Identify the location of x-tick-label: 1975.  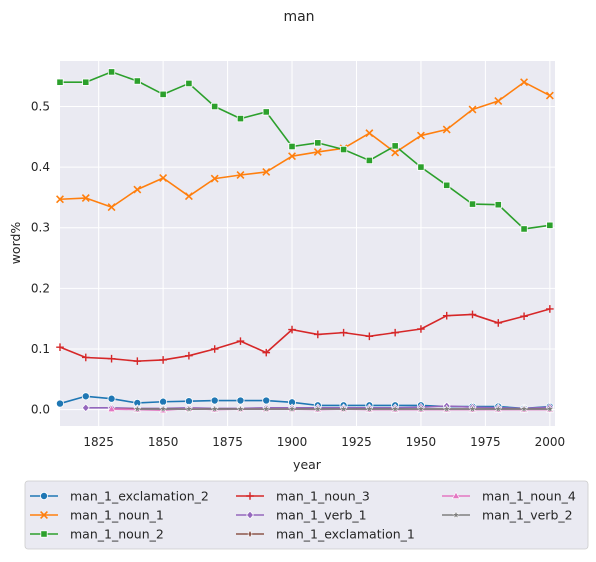
(485, 442).